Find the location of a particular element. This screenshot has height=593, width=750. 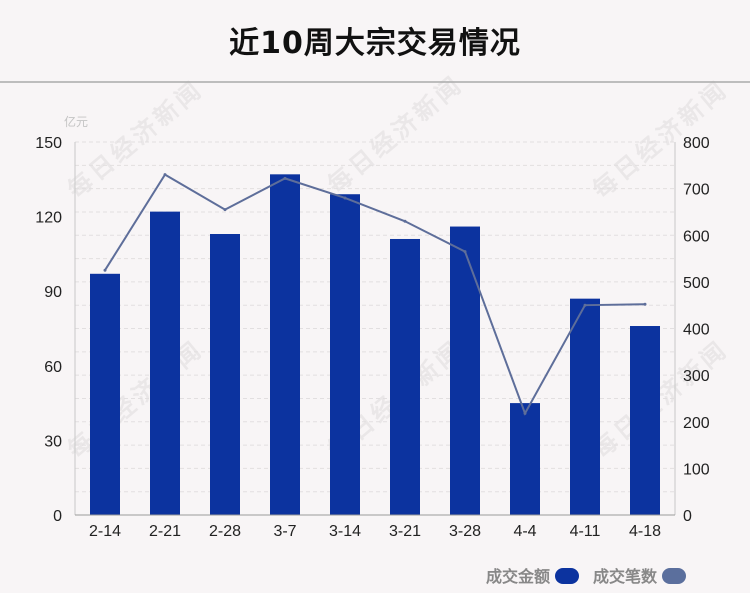

left-tick-label: 120 is located at coordinates (48, 218).